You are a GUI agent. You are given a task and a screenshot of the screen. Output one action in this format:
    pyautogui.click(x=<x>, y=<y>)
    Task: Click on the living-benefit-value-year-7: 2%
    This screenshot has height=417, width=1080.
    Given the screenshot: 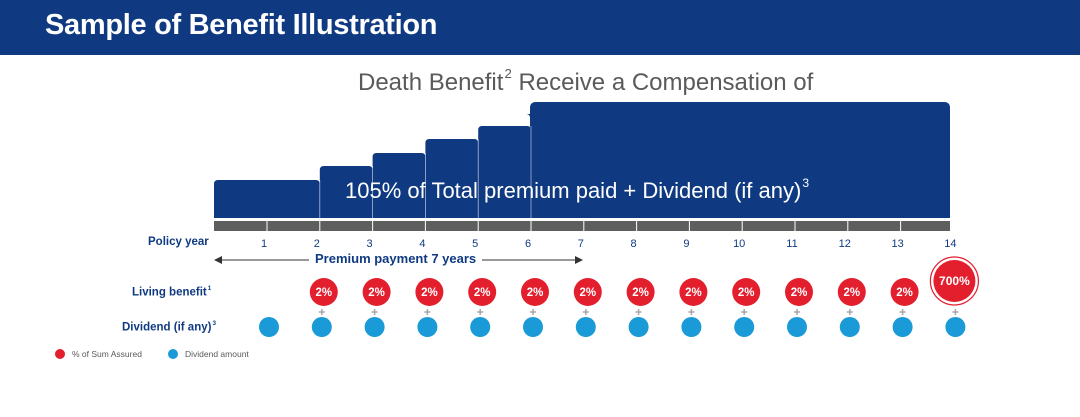 What is the action you would take?
    pyautogui.click(x=587, y=293)
    